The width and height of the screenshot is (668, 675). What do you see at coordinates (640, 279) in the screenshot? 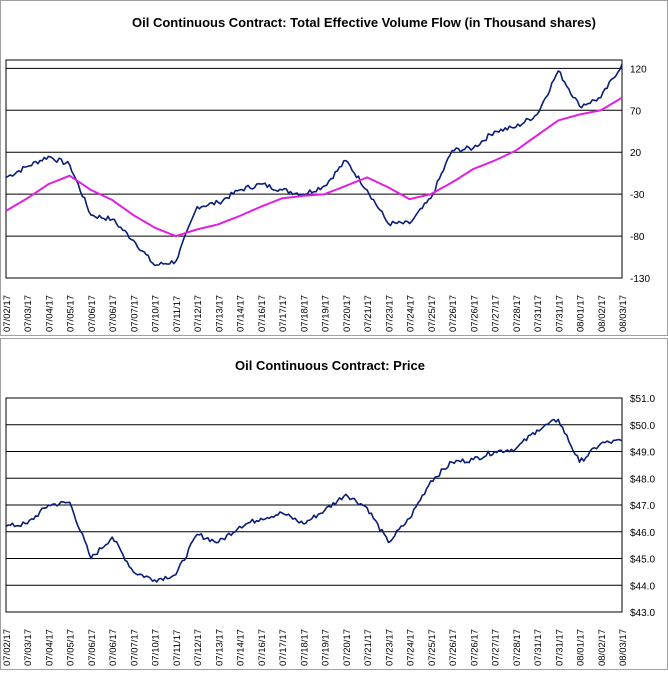
I see `y-tick-label: -130` at bounding box center [640, 279].